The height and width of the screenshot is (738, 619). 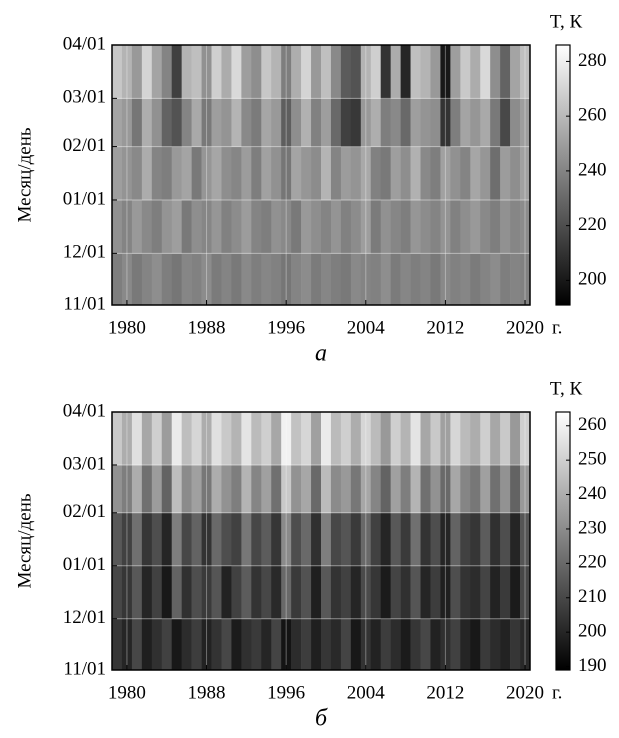 What do you see at coordinates (592, 60) in the screenshot?
I see `colorbar-tick-label: 280` at bounding box center [592, 60].